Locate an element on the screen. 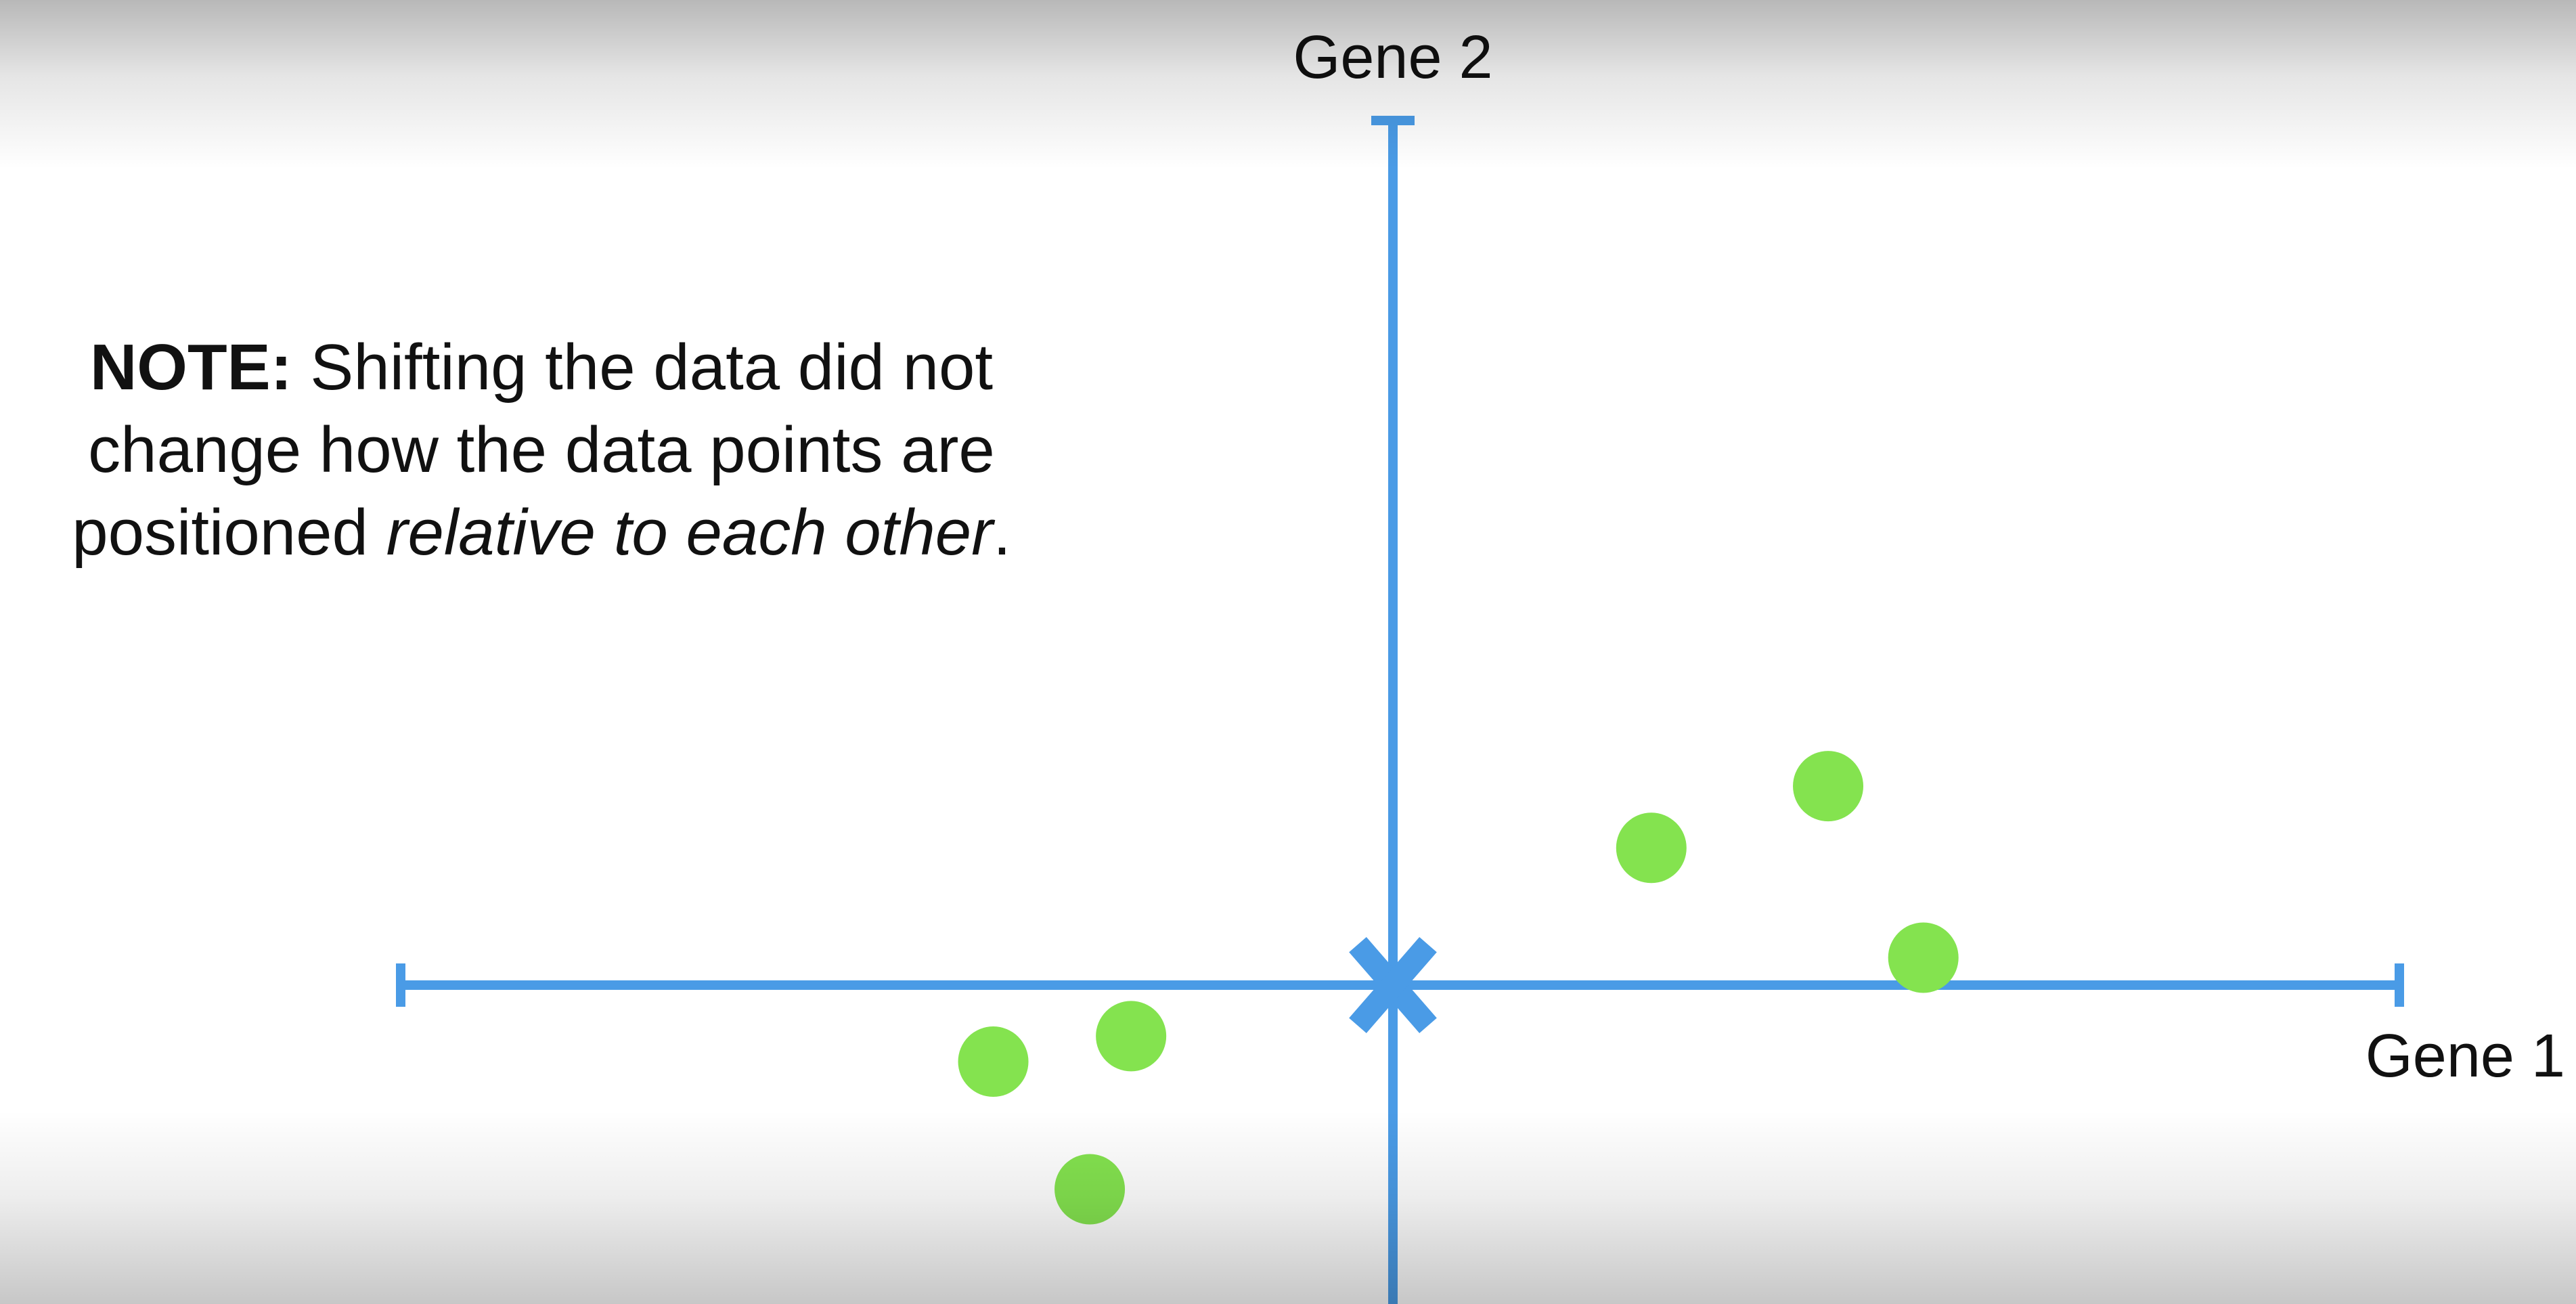  origin-marker is located at coordinates (1393, 985).